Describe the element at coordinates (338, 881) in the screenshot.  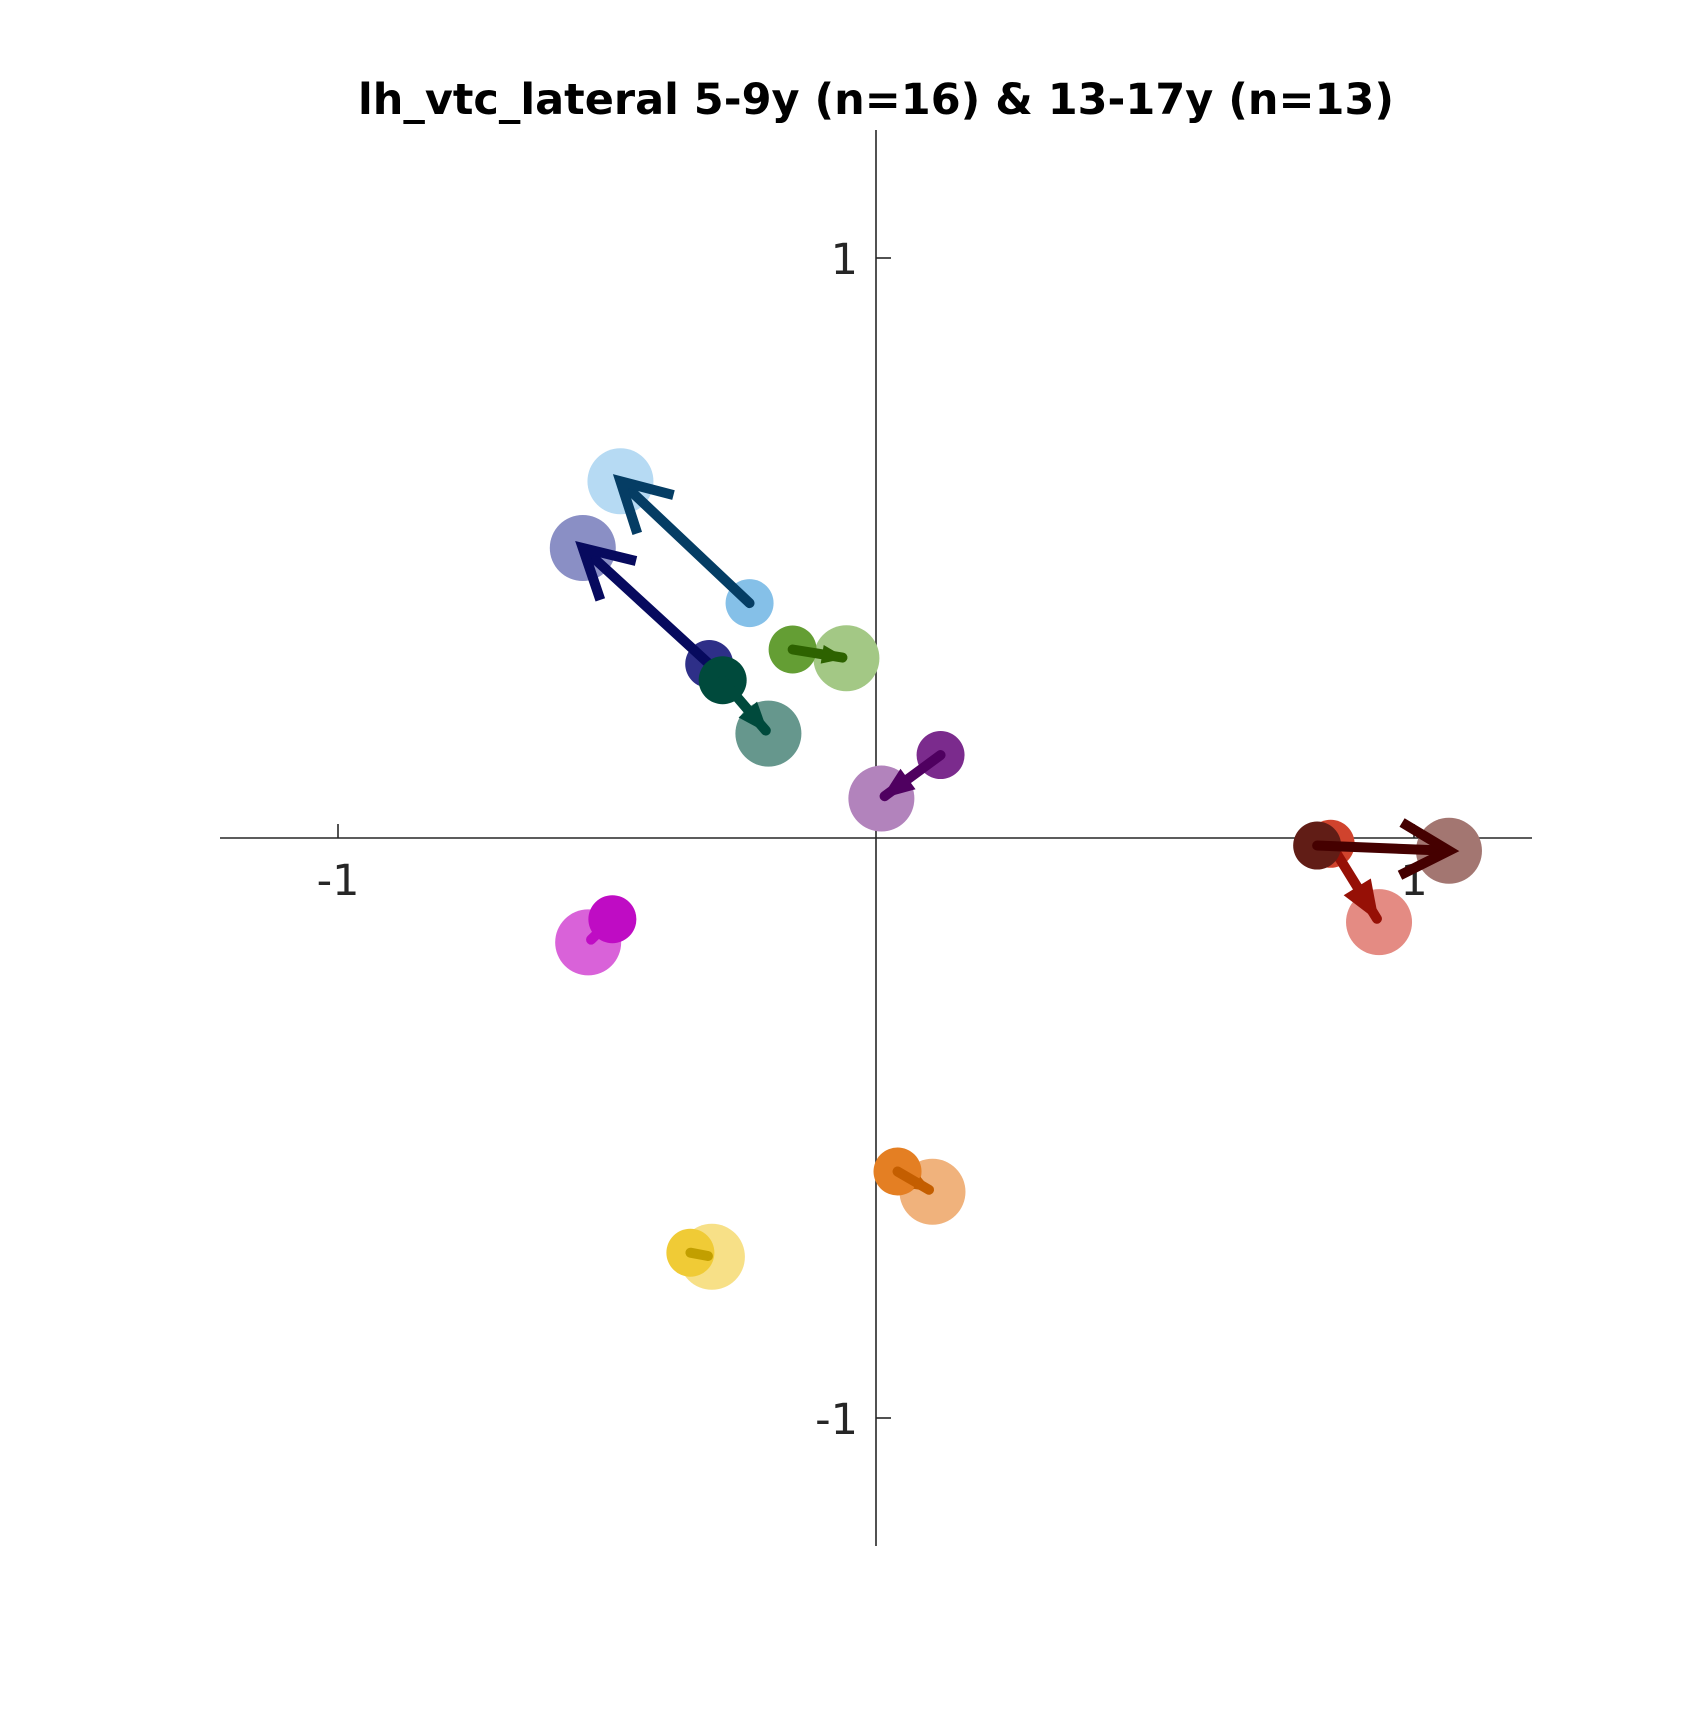
I see `x-tick-label: -1` at that location.